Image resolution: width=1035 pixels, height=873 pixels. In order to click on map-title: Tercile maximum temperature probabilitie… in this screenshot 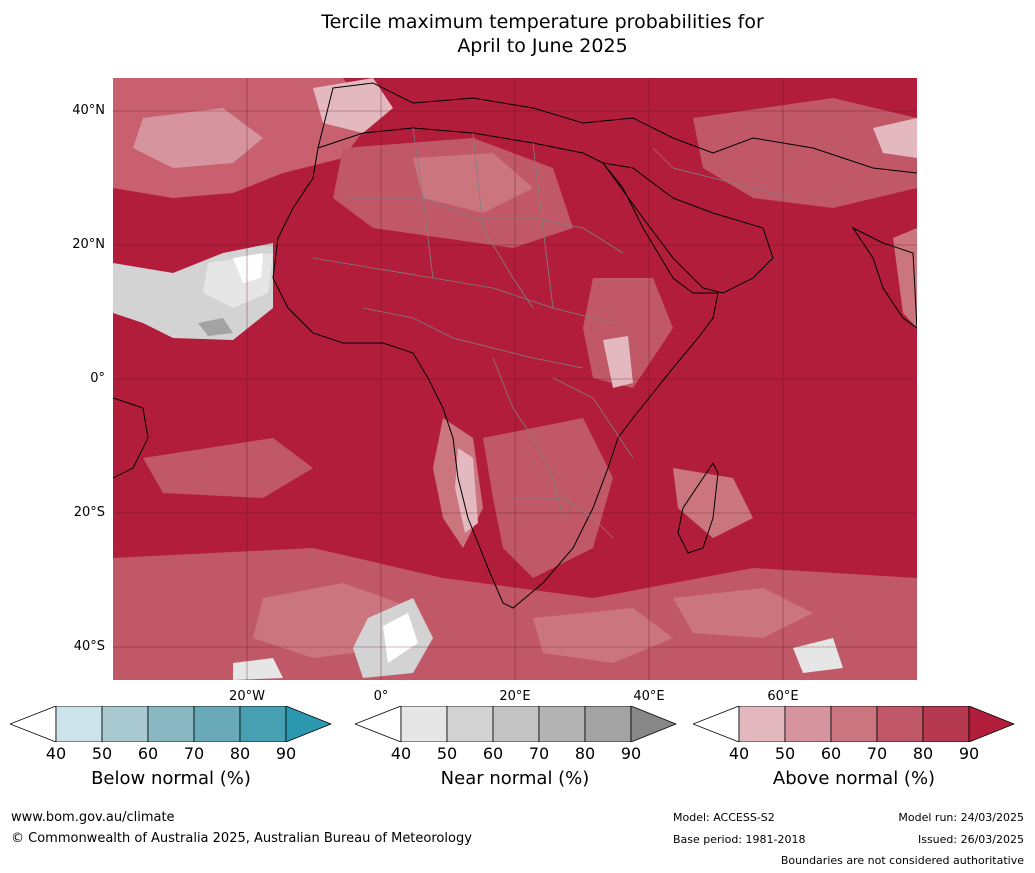, I will do `click(517, 34)`.